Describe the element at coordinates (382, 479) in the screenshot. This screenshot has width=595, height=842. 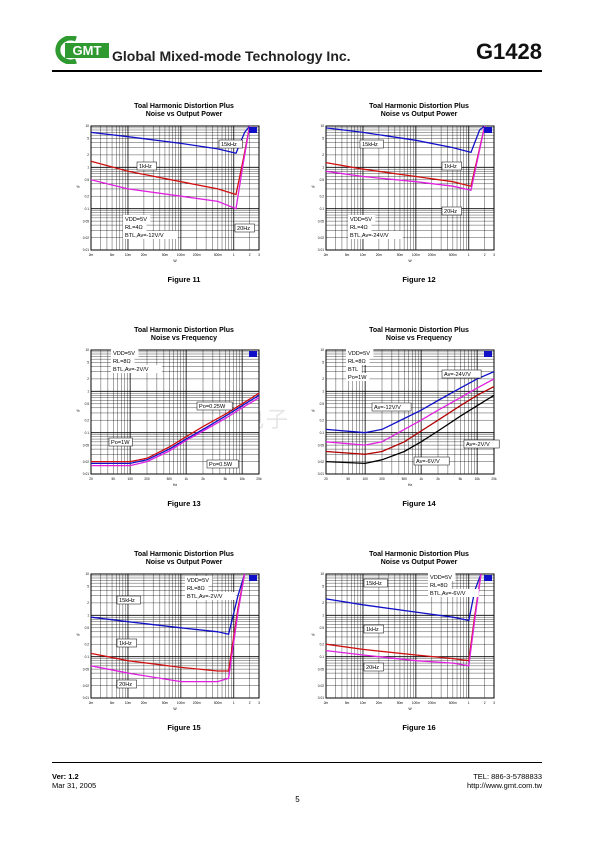
I see `x-tick-label: 200` at that location.